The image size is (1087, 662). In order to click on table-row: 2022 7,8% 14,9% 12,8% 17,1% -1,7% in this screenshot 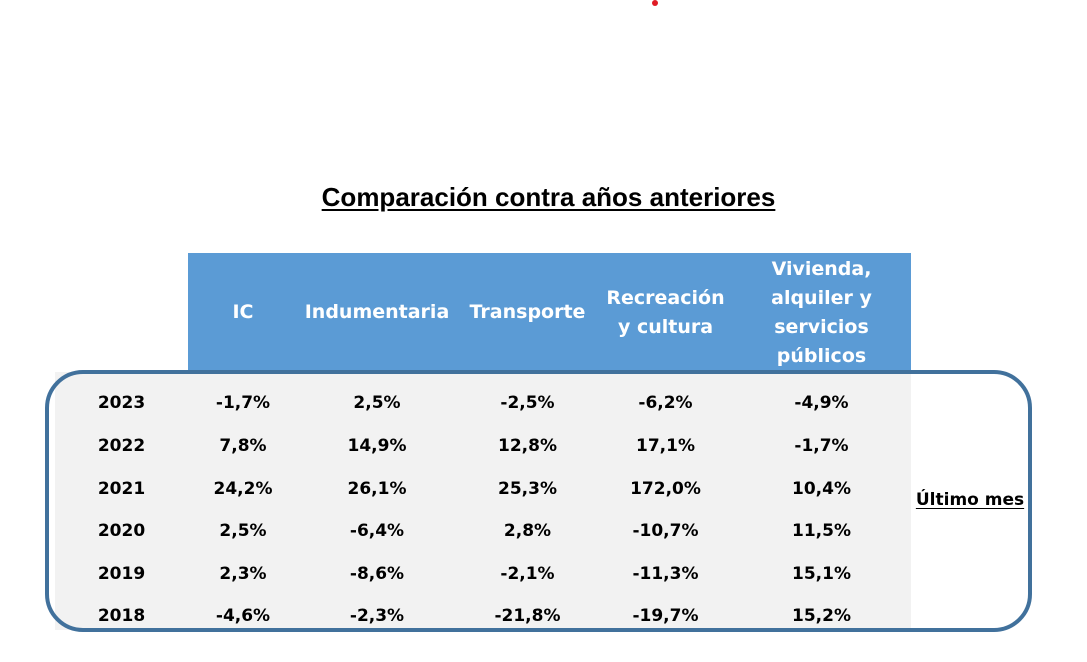, I will do `click(543, 446)`.